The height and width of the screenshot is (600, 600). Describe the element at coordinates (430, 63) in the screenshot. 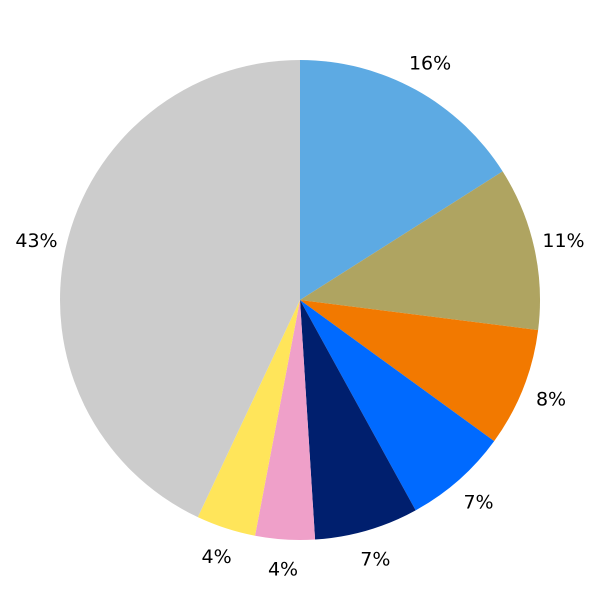

I see `slice-label: 16%` at that location.